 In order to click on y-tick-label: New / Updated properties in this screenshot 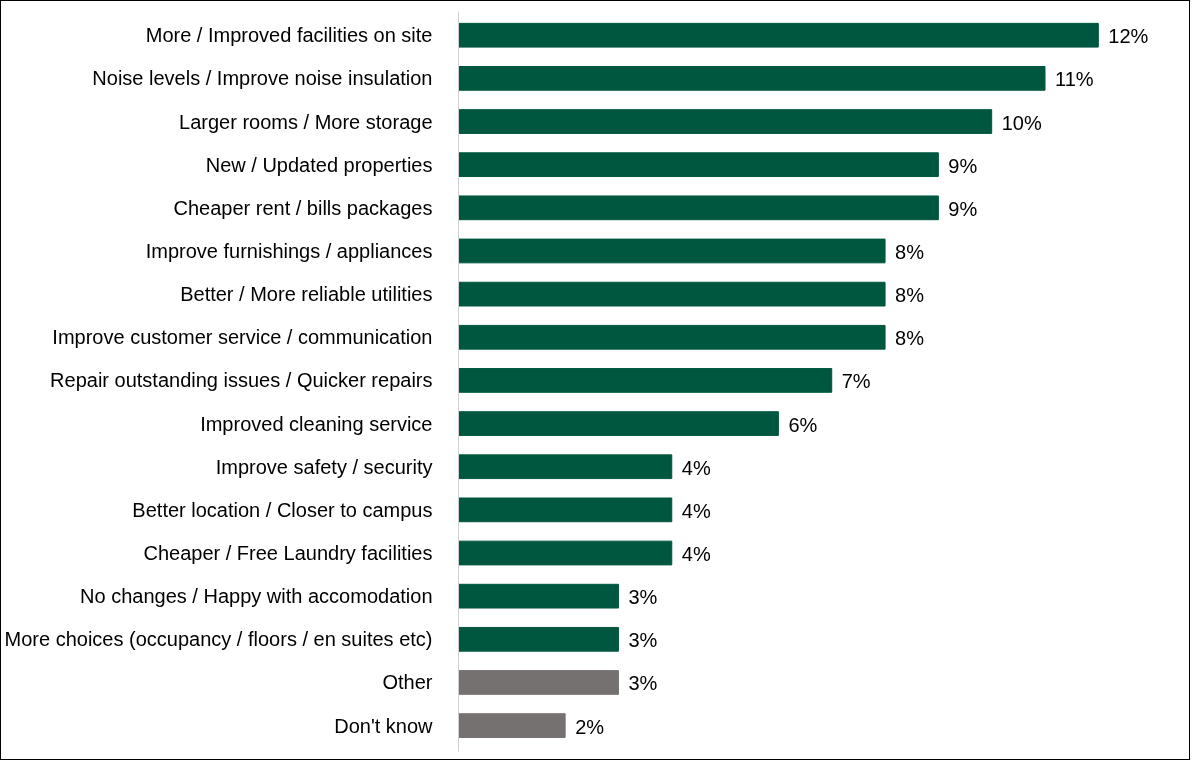, I will do `click(319, 164)`.